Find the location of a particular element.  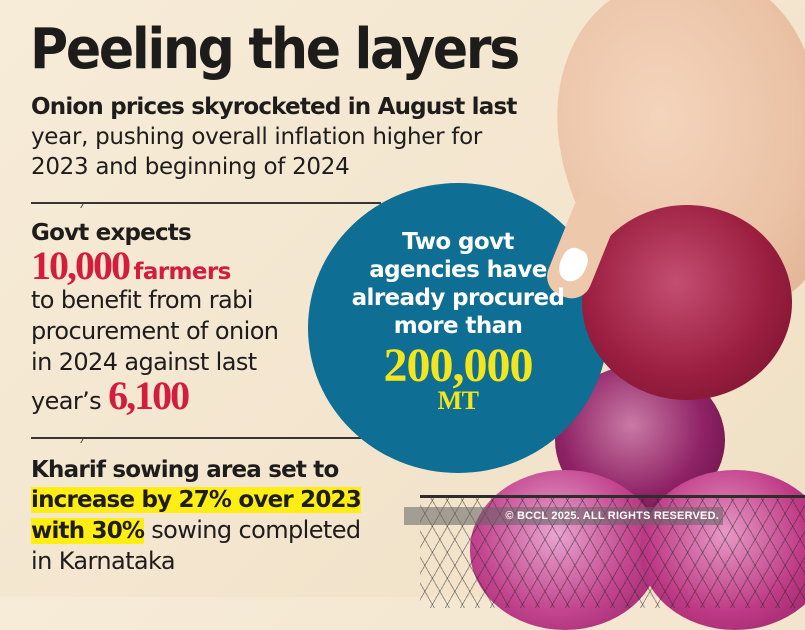

farmers-heading: Govt expects is located at coordinates (111, 233).